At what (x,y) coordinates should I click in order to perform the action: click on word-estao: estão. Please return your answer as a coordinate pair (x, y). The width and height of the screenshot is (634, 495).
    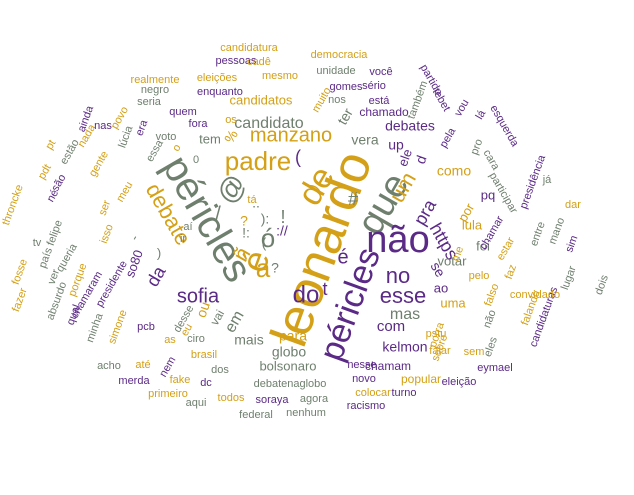
    Looking at the image, I should click on (70, 151).